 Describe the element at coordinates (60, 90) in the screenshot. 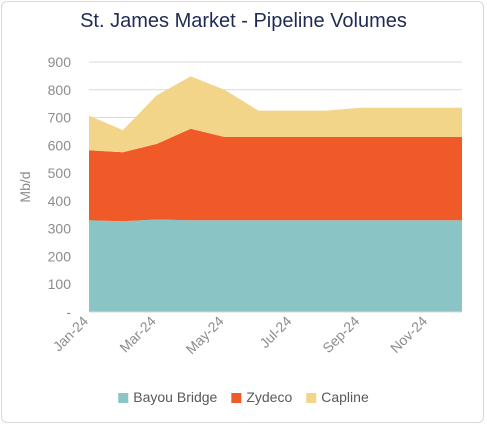

I see `y-tick-label: 800` at that location.